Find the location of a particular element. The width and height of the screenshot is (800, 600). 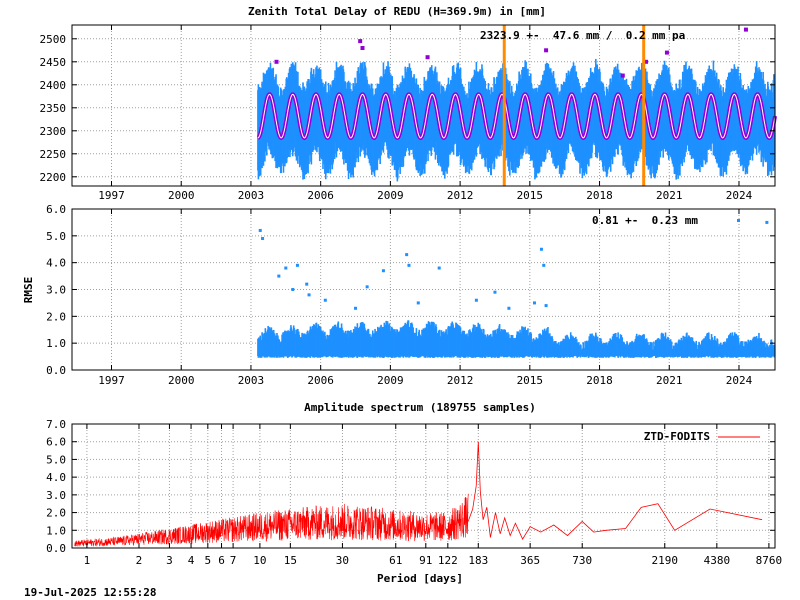

ztd-y-tick-label: 2350 is located at coordinates (53, 108).